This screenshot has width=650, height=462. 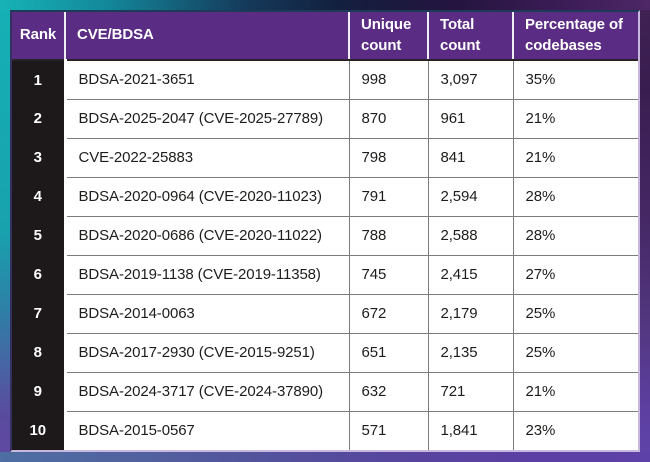 What do you see at coordinates (39, 36) in the screenshot?
I see `rank-column-header: Rank` at bounding box center [39, 36].